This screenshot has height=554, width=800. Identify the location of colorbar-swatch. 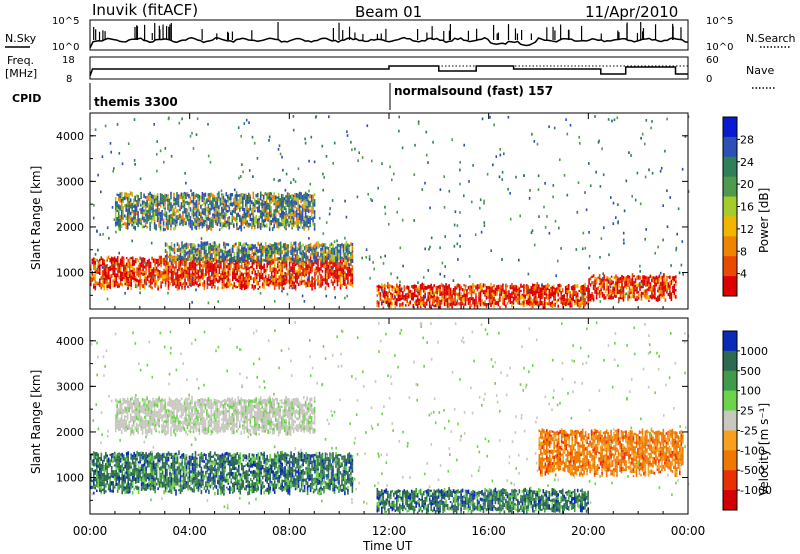
(730, 167).